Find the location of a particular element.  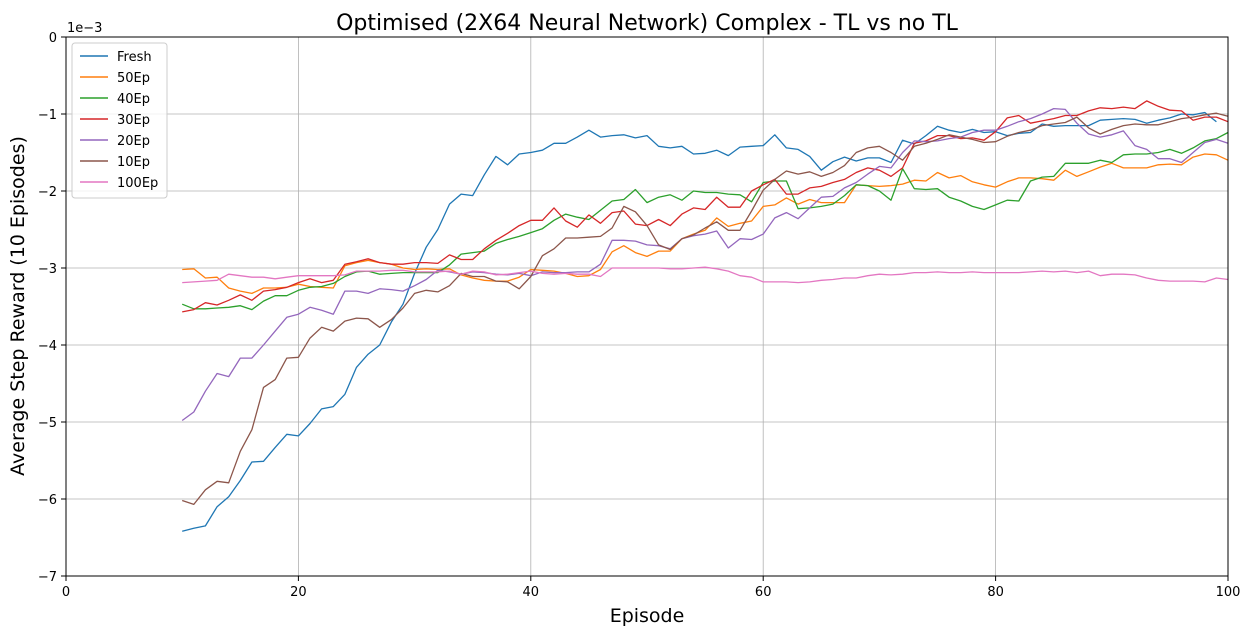

legend-label: 30Ep is located at coordinates (133, 120).